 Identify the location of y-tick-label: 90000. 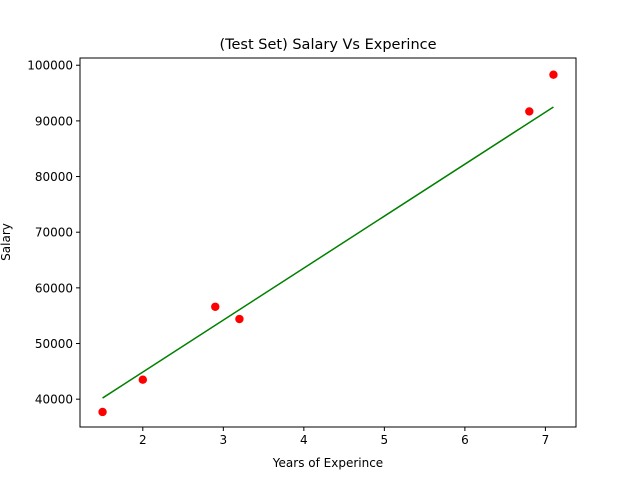
(54, 121).